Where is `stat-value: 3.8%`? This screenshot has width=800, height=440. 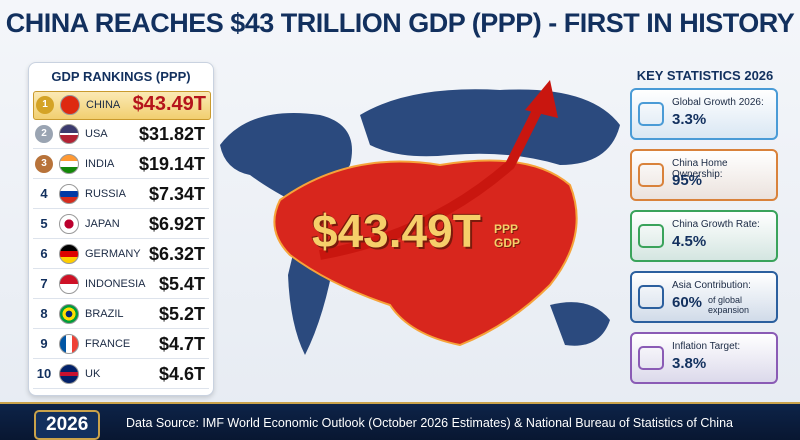
stat-value: 3.8% is located at coordinates (689, 363).